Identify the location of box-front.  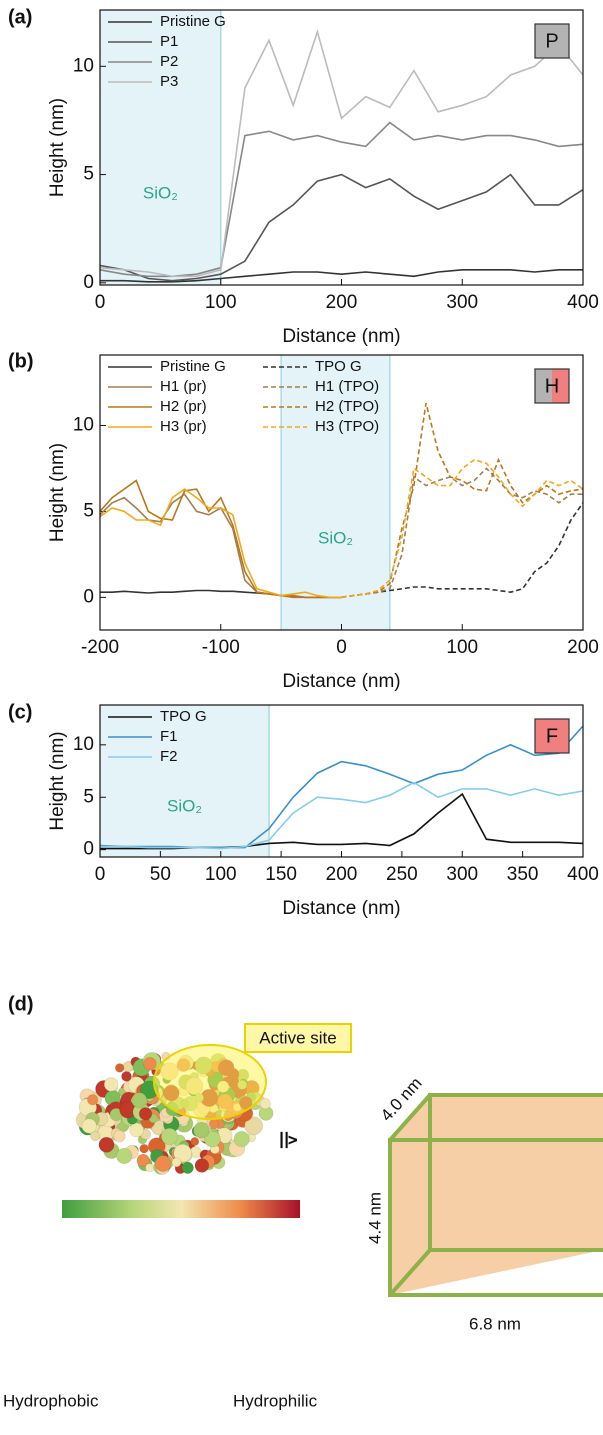
(495, 1217).